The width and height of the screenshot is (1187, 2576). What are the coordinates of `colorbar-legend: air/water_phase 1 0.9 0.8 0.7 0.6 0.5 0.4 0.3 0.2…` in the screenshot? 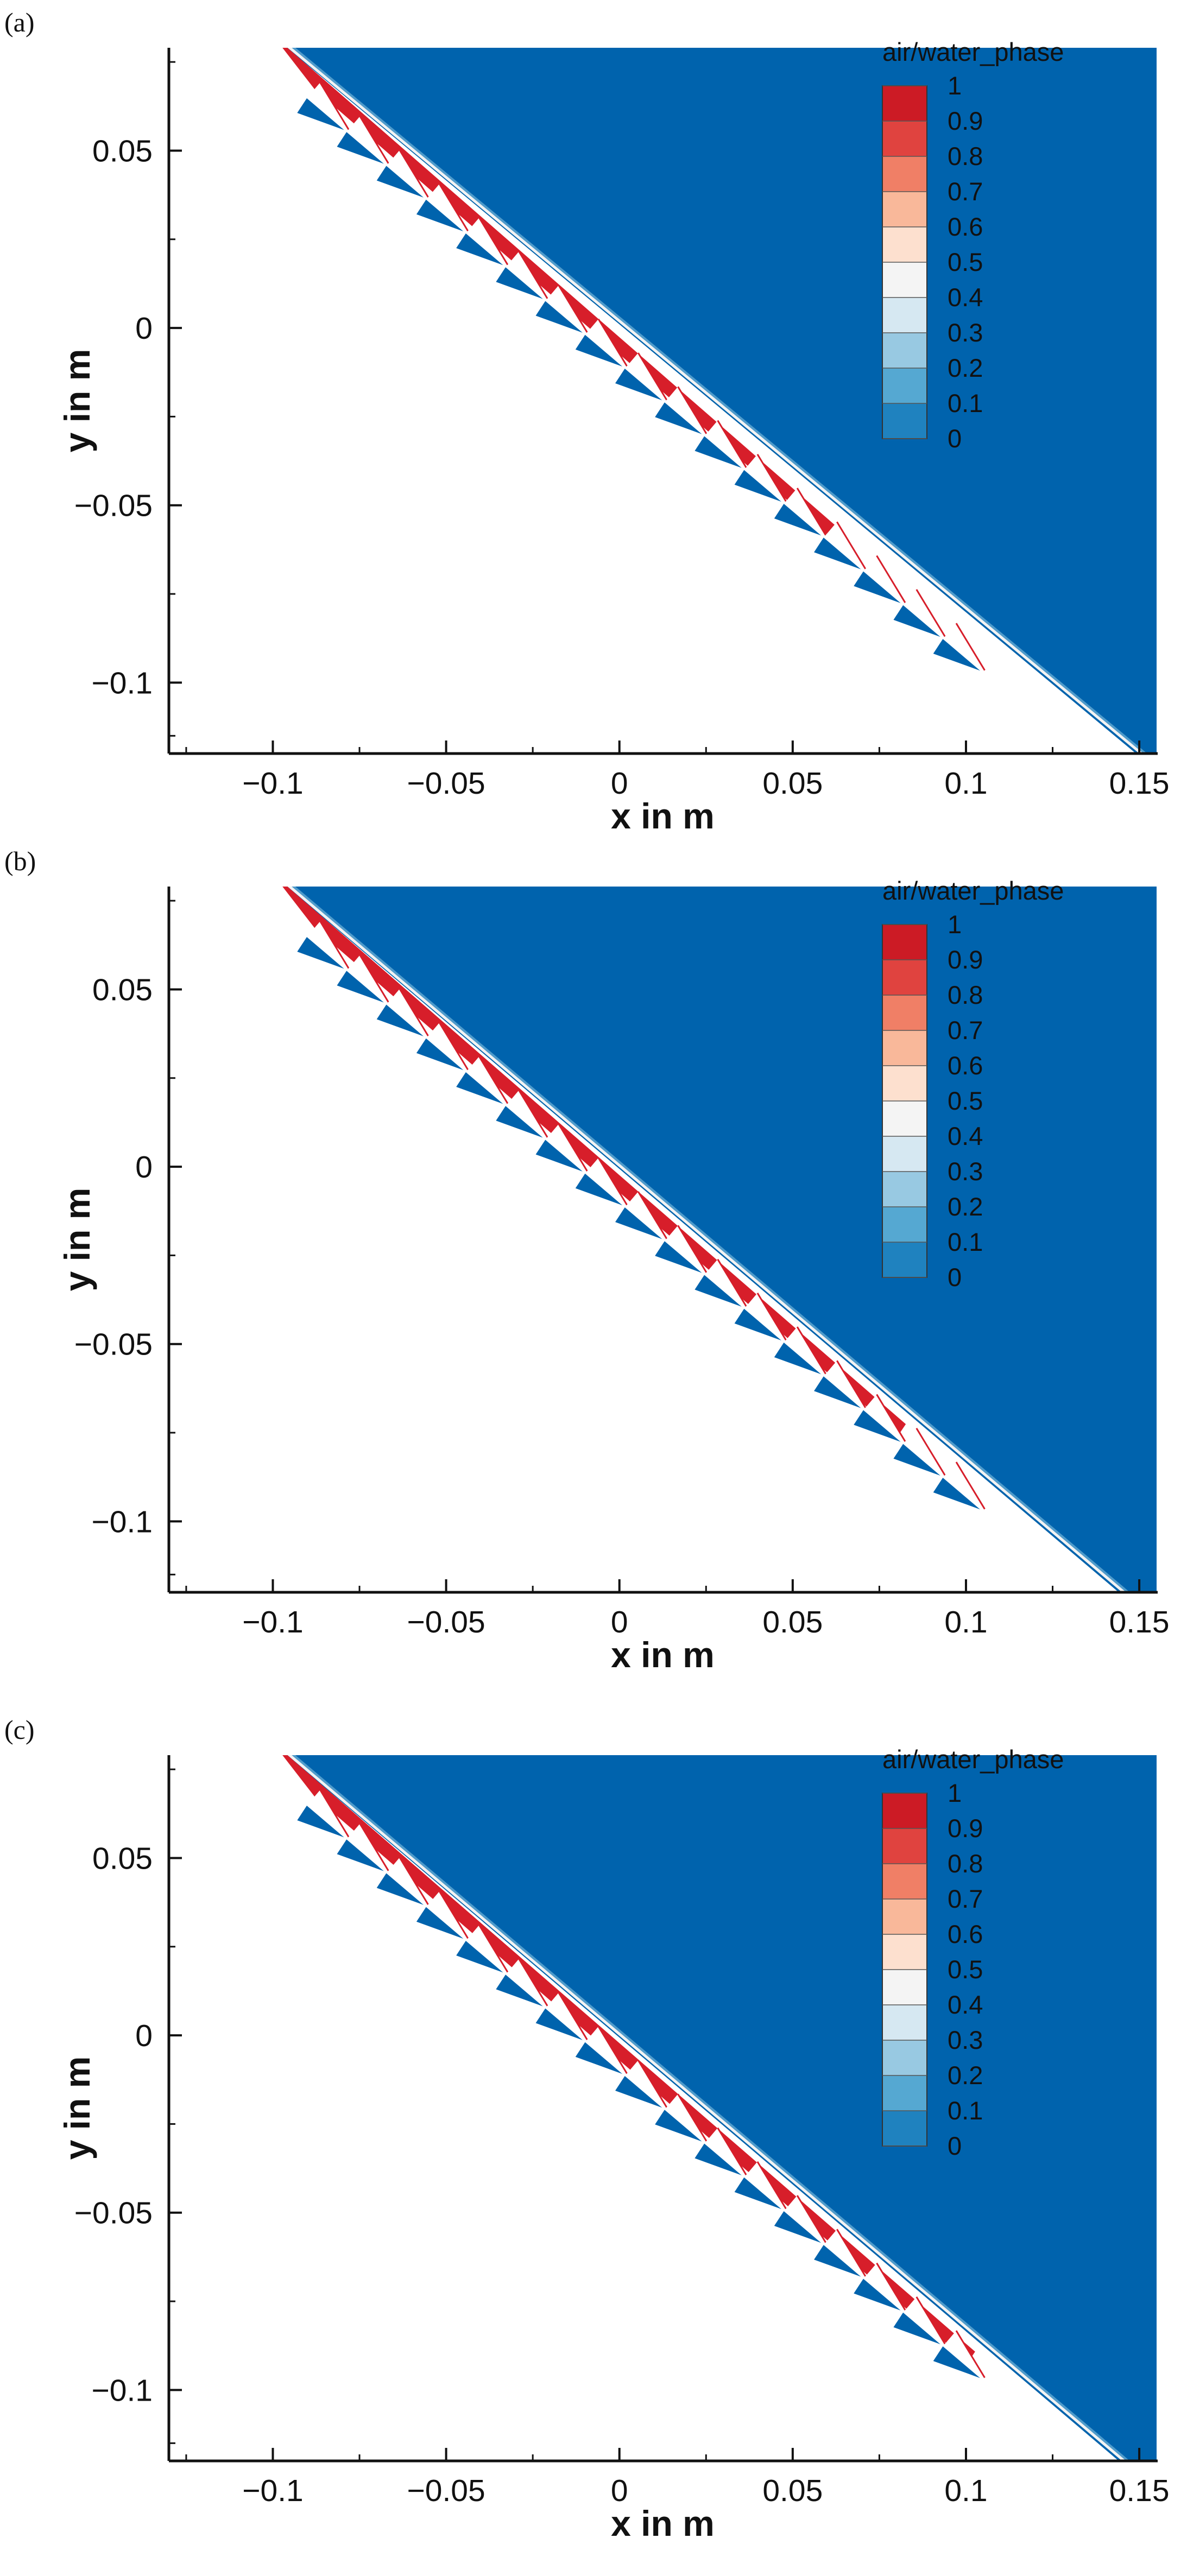 It's located at (973, 1084).